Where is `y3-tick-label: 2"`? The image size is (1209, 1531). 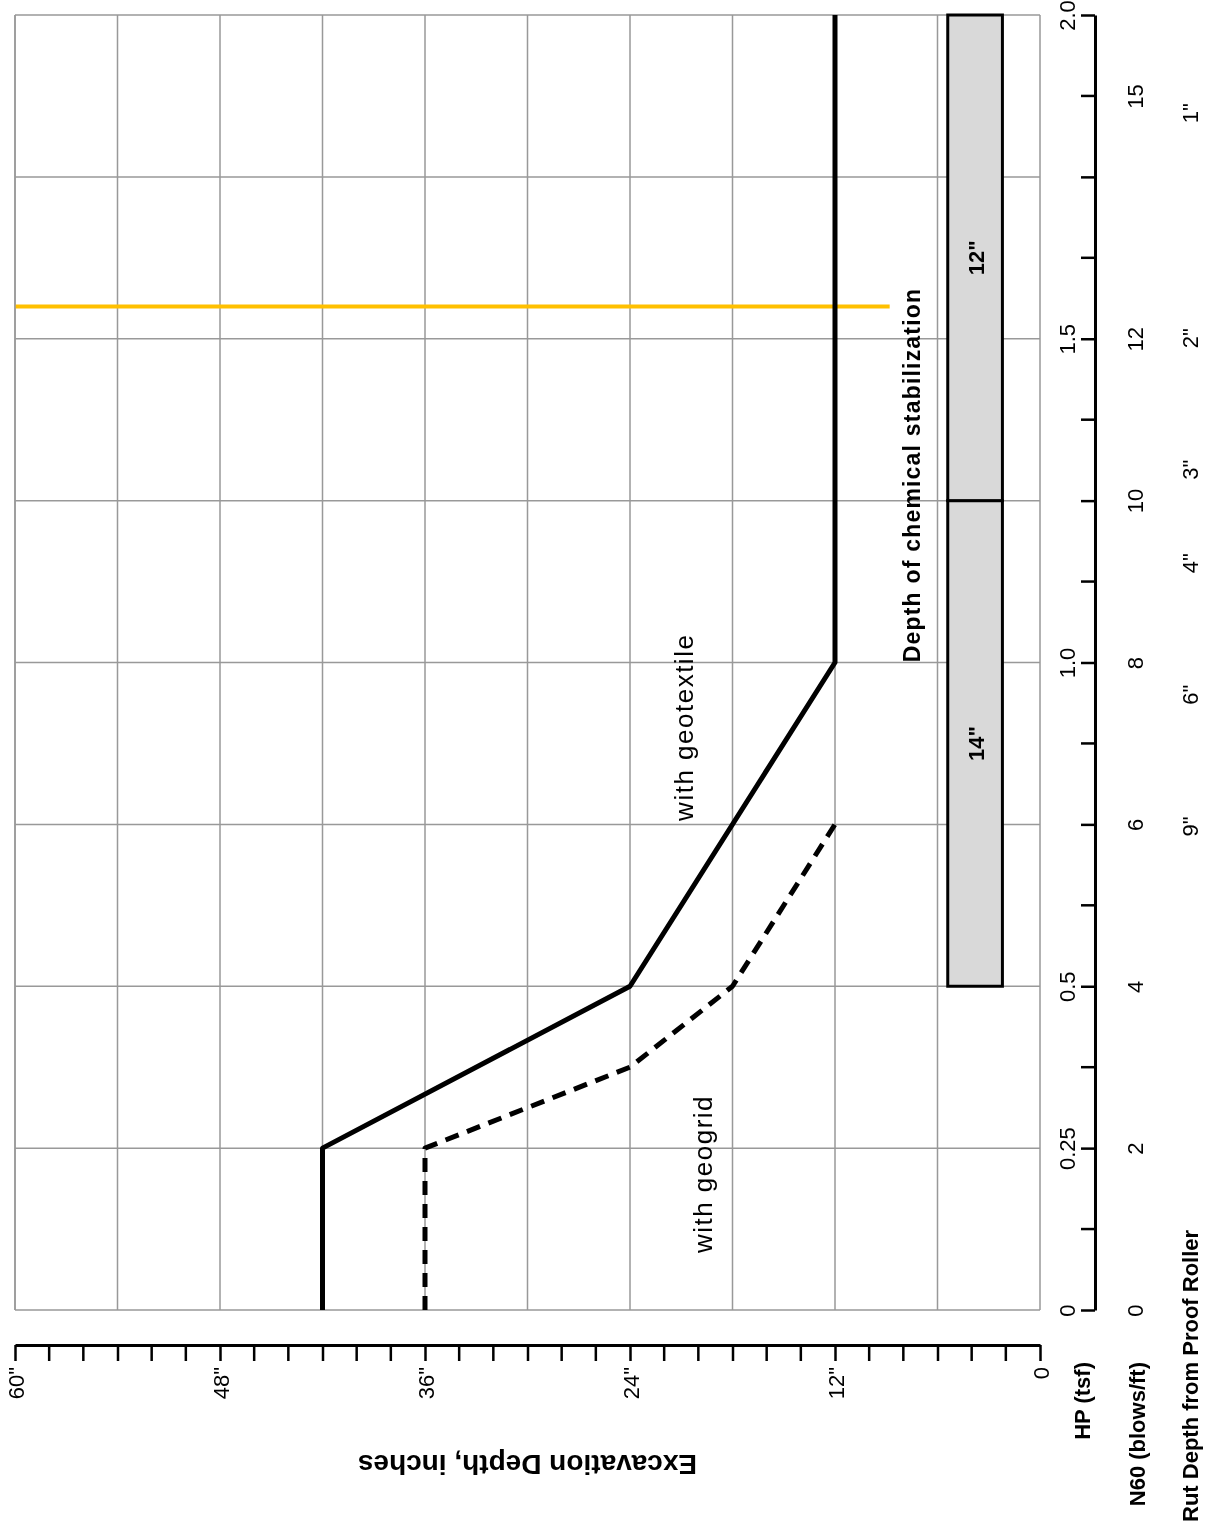 y3-tick-label: 2" is located at coordinates (1190, 338).